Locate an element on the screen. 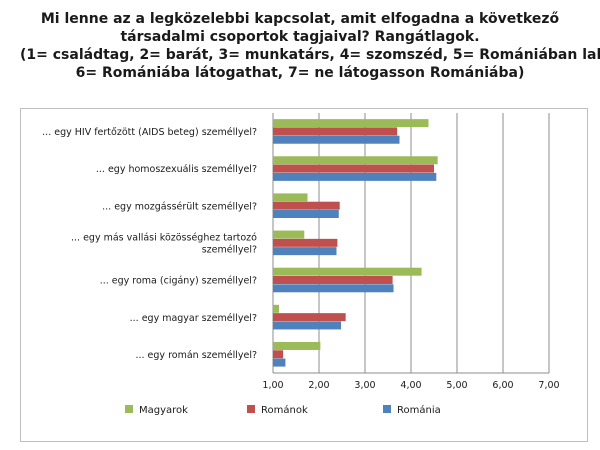 Image resolution: width=600 pixels, height=450 pixels. legend-label: Románia is located at coordinates (419, 410).